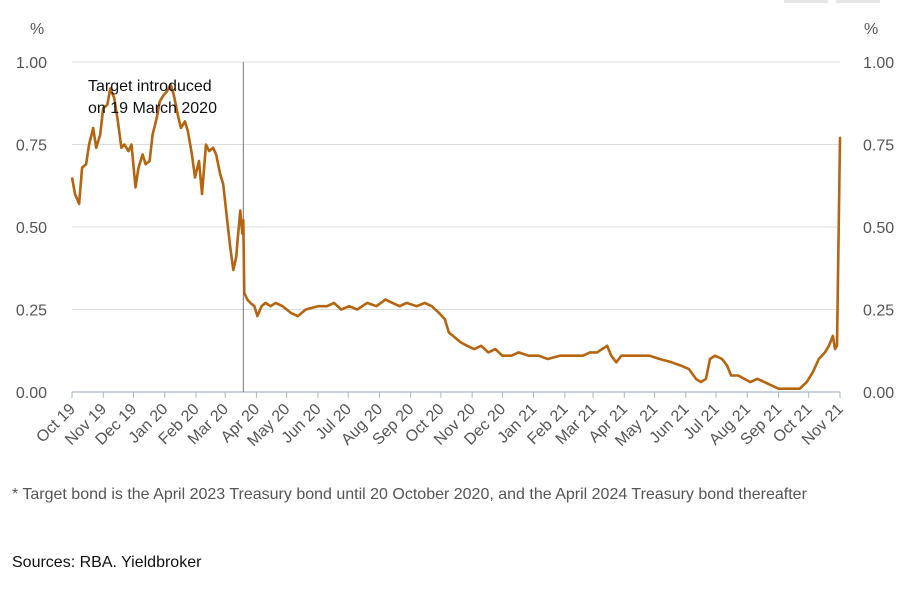 This screenshot has width=911, height=601. I want to click on y-tick-label-left: 0.75, so click(31, 146).